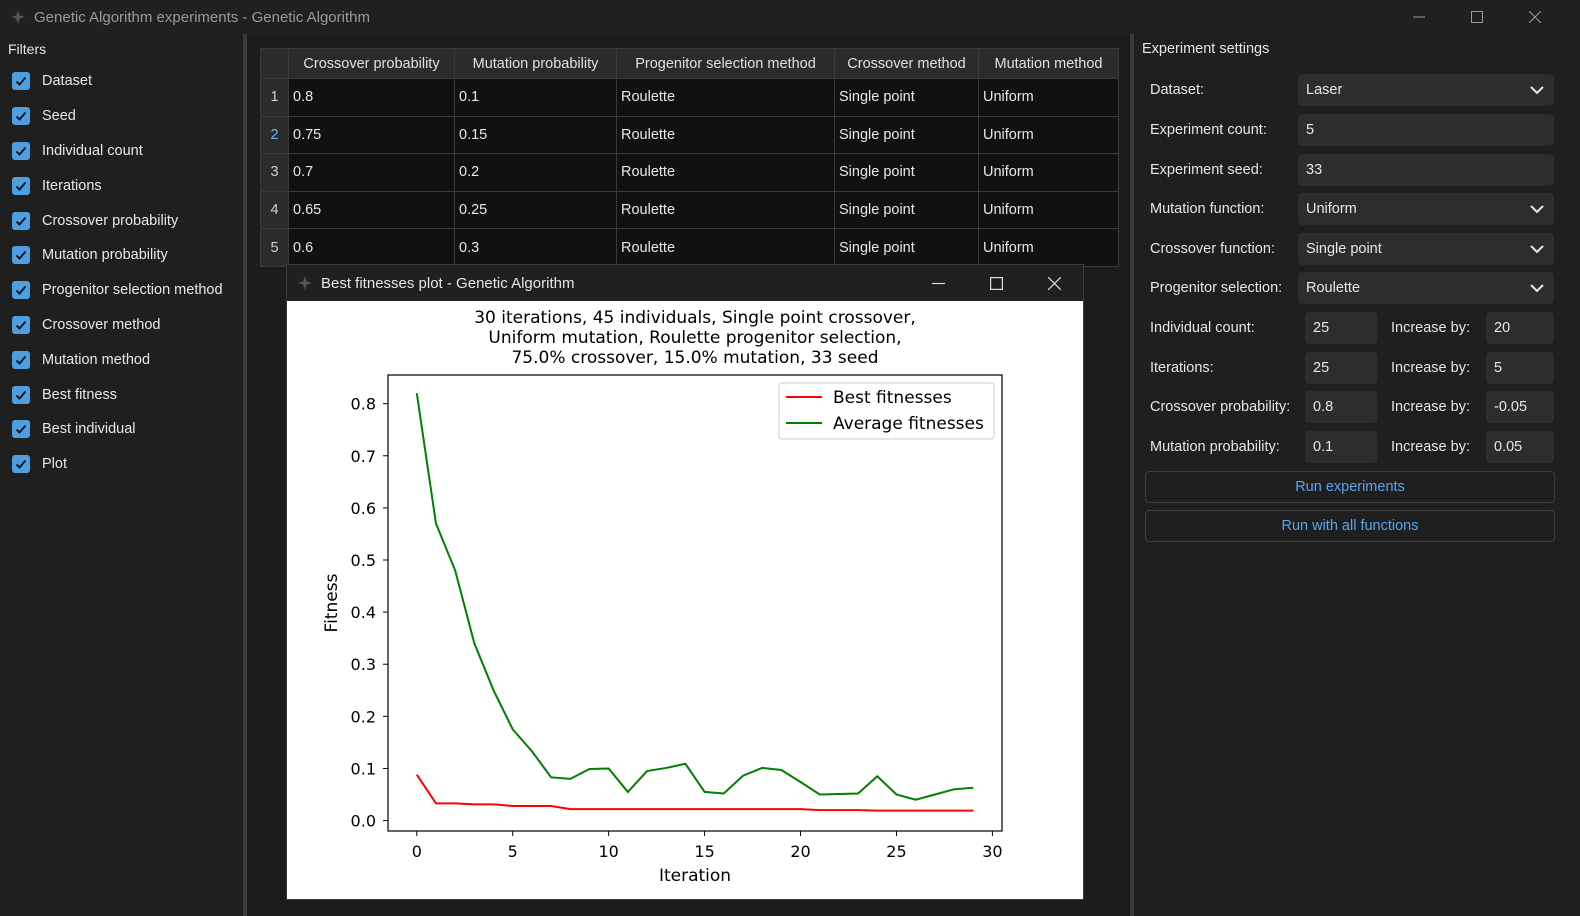  What do you see at coordinates (101, 324) in the screenshot?
I see `filter-label: Crossover method` at bounding box center [101, 324].